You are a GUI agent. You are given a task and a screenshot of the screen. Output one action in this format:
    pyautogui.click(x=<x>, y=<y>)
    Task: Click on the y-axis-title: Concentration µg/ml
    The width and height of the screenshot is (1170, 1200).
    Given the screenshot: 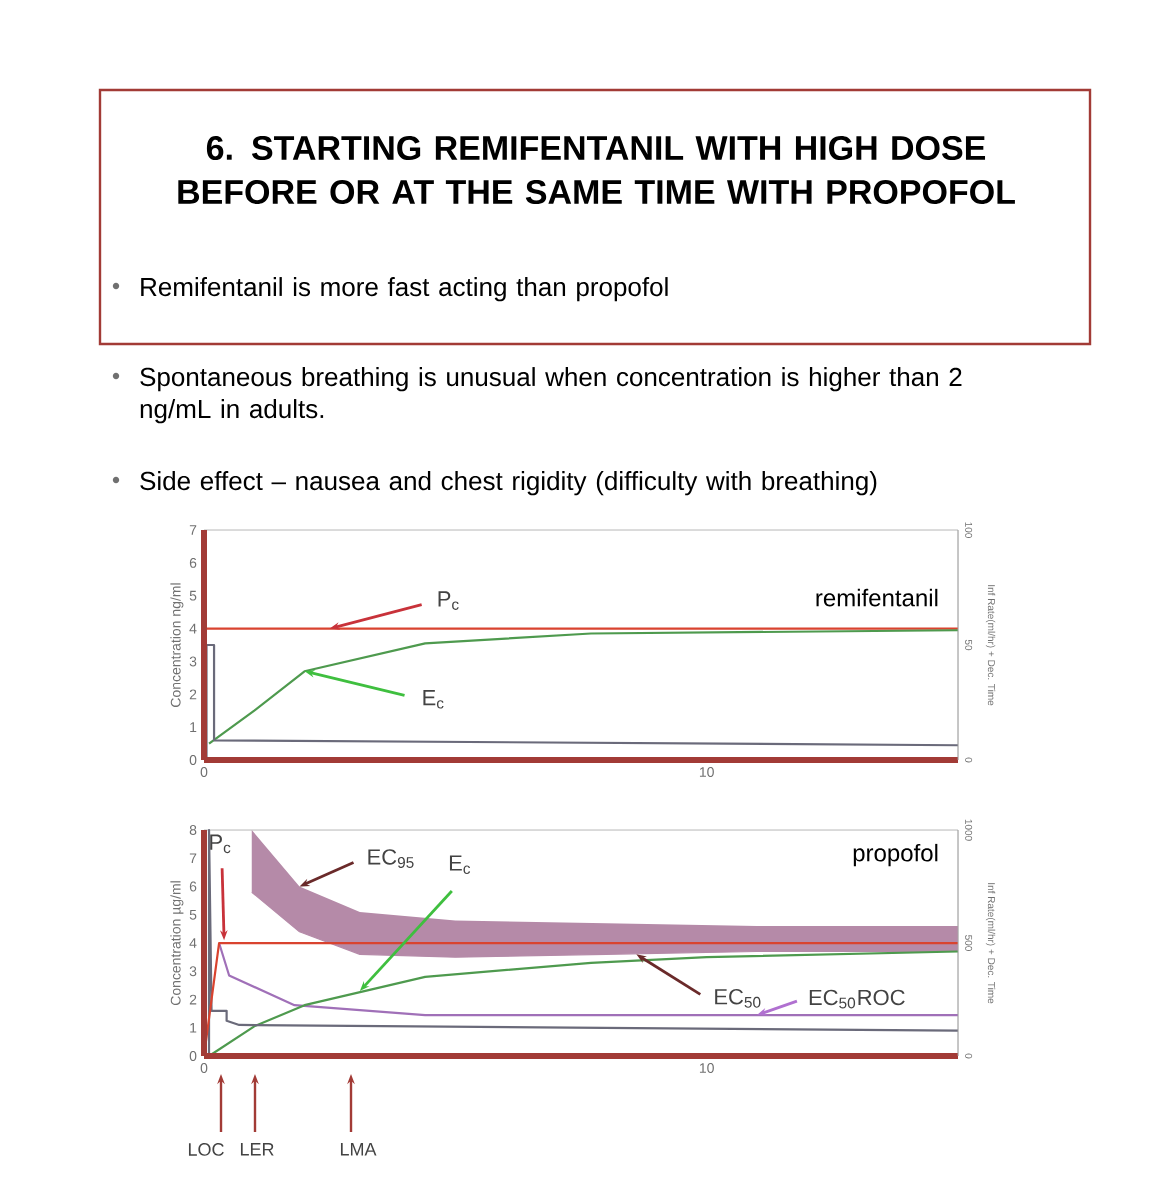 What is the action you would take?
    pyautogui.click(x=177, y=943)
    